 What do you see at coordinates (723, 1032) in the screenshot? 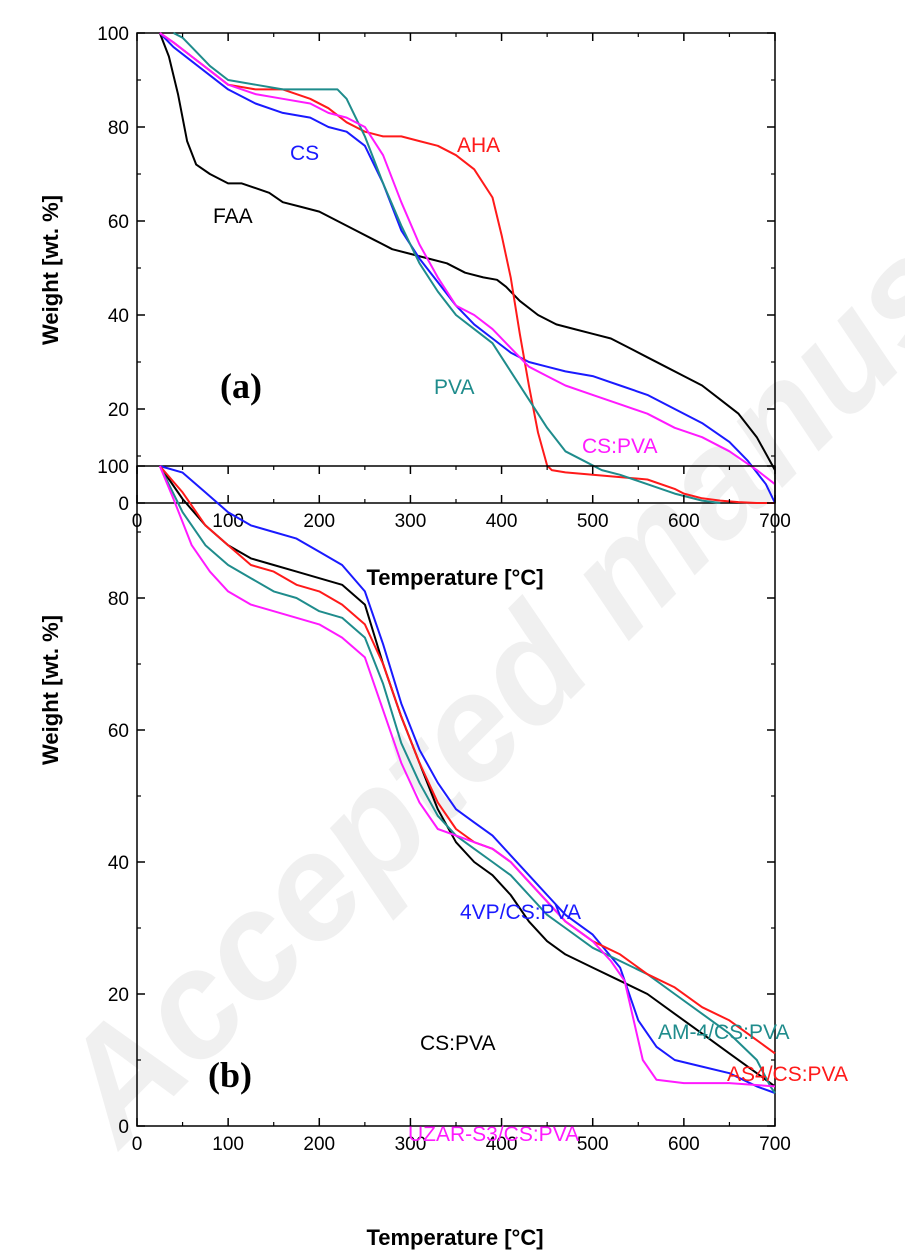
I see `series-label-am4: AM-4/CS:PVA` at bounding box center [723, 1032].